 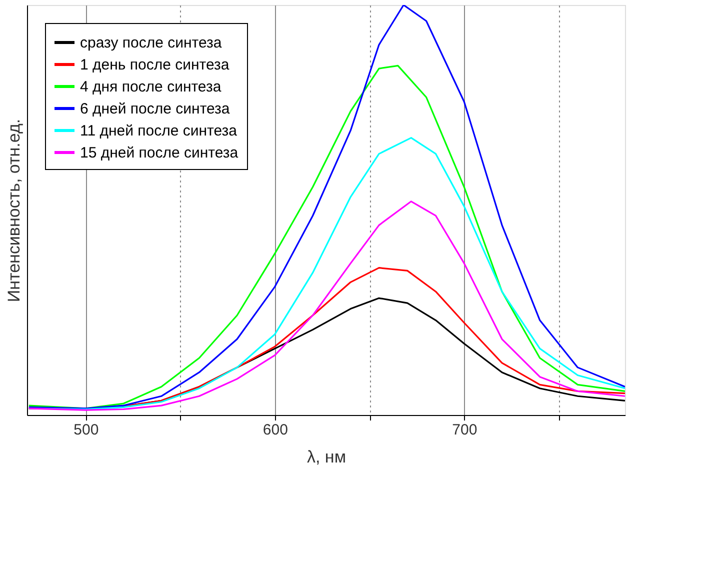 What do you see at coordinates (151, 87) in the screenshot?
I see `legend-label: 4 дня после синтеза` at bounding box center [151, 87].